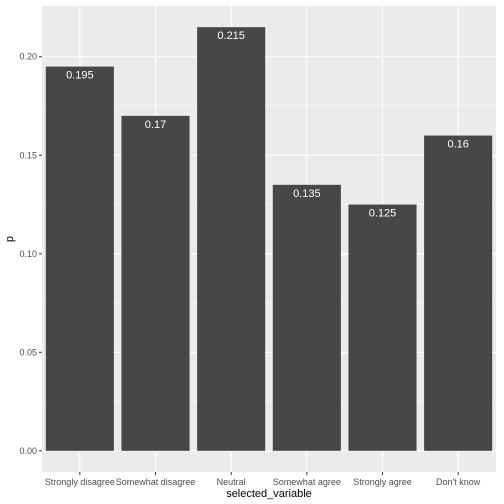 Image resolution: width=504 pixels, height=504 pixels. What do you see at coordinates (457, 145) in the screenshot?
I see `bar-data-label: 0.16` at bounding box center [457, 145].